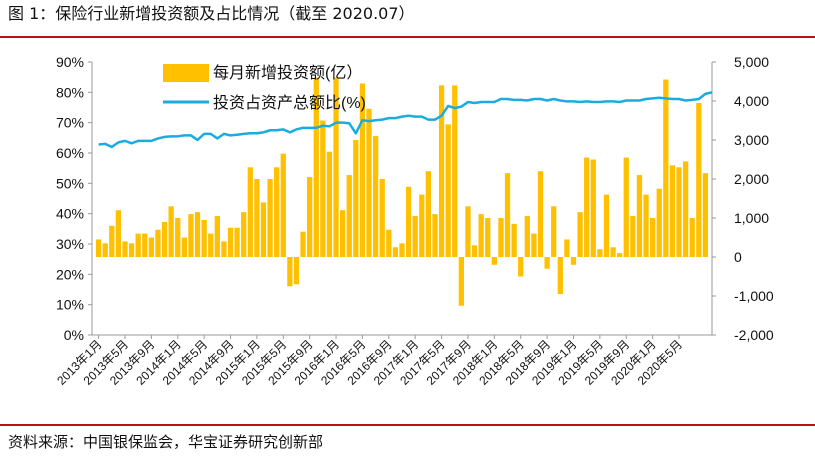  What do you see at coordinates (289, 103) in the screenshot?
I see `legend-line-label: 投资占资产总额比(%)` at bounding box center [289, 103].